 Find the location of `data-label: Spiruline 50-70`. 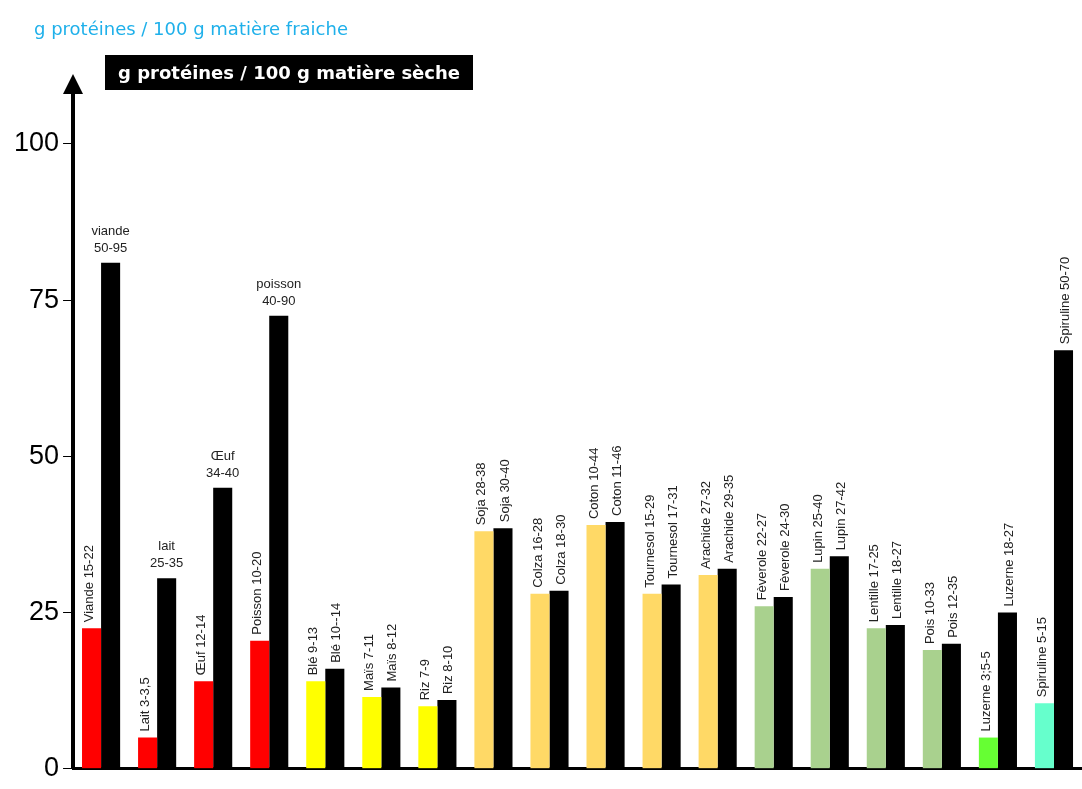

data-label: Spiruline 50-70 is located at coordinates (1065, 300).